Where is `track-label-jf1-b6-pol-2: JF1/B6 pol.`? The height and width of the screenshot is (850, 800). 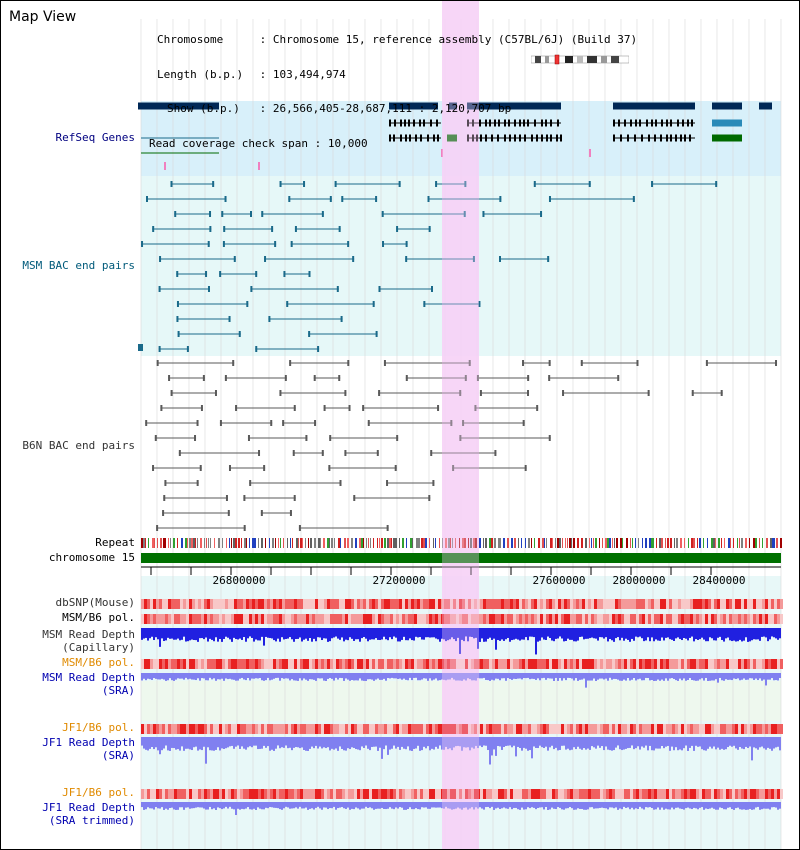 track-label-jf1-b6-pol-2: JF1/B6 pol. is located at coordinates (98, 792).